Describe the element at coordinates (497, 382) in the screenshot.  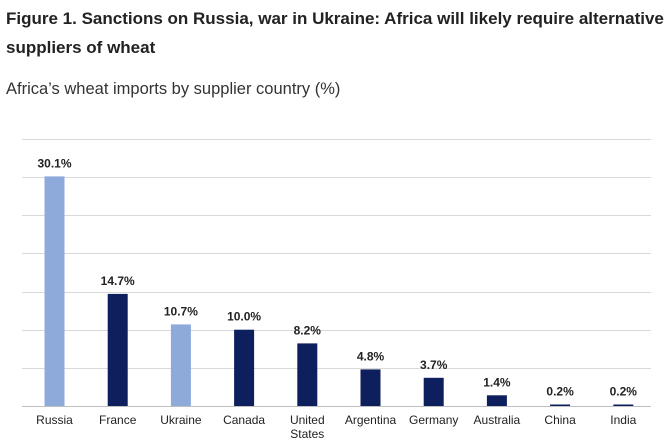
I see `data-label: 1.4%` at that location.